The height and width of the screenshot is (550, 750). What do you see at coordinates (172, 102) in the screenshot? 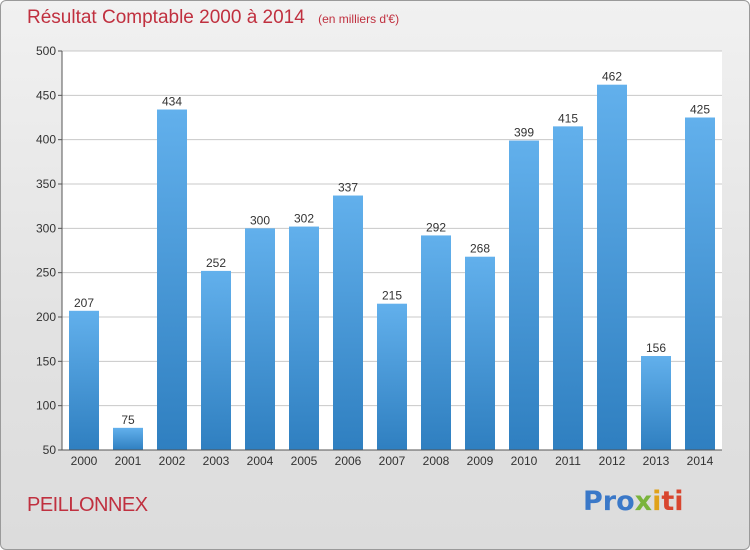
I see `bar-value-label: 434` at bounding box center [172, 102].